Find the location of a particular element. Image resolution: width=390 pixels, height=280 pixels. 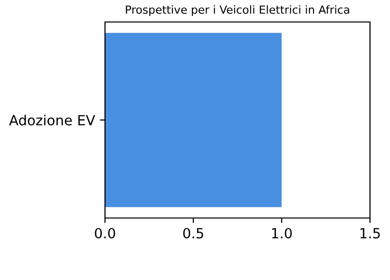

y-tick-label: Adozione EV is located at coordinates (52, 120).